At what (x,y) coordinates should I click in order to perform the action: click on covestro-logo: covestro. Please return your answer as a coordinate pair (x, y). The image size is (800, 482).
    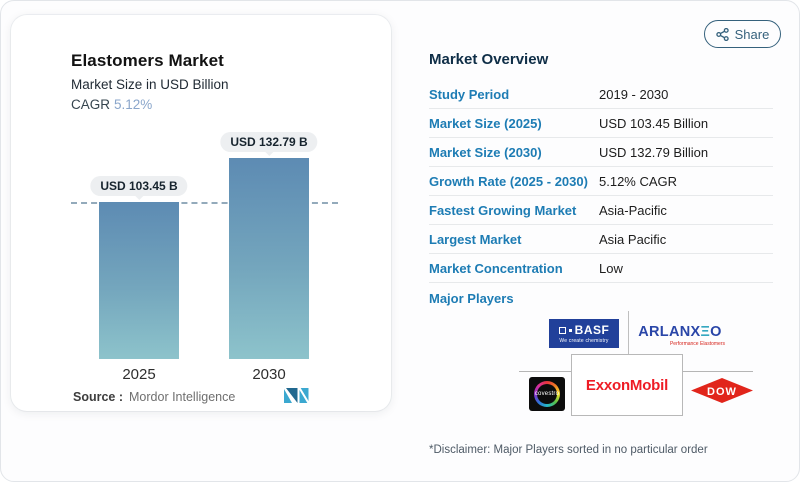
    Looking at the image, I should click on (547, 394).